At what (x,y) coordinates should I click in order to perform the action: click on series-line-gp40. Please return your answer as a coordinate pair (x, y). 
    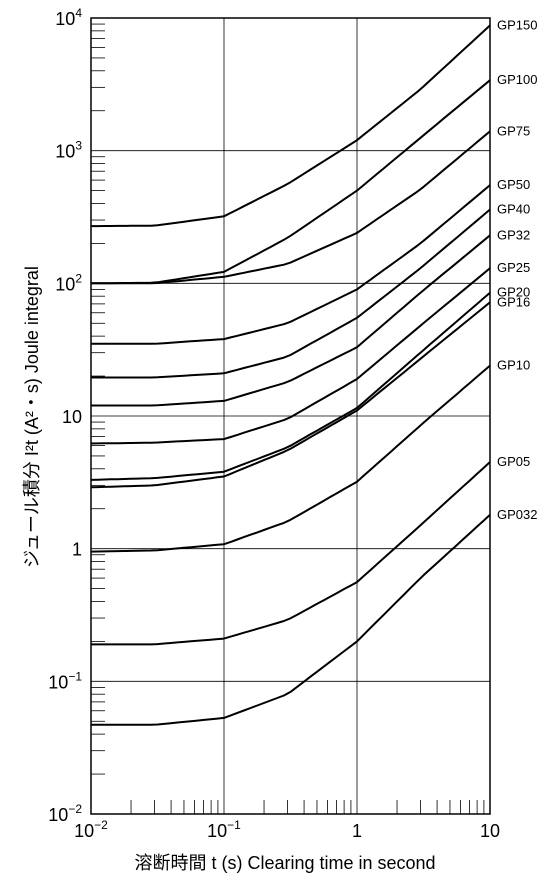
    Looking at the image, I should click on (291, 293).